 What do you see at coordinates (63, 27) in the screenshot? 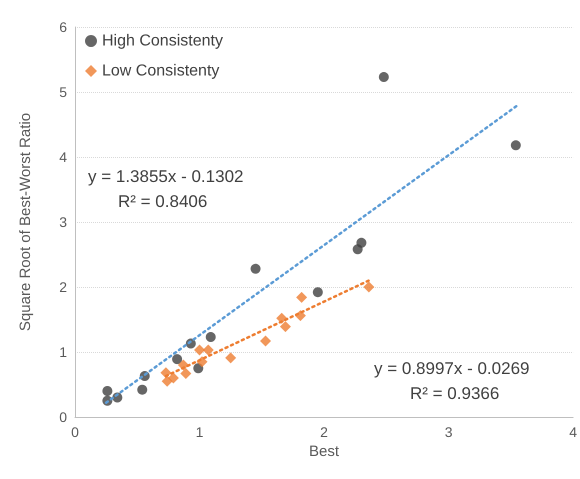
I see `y-tick-label: 6` at bounding box center [63, 27].